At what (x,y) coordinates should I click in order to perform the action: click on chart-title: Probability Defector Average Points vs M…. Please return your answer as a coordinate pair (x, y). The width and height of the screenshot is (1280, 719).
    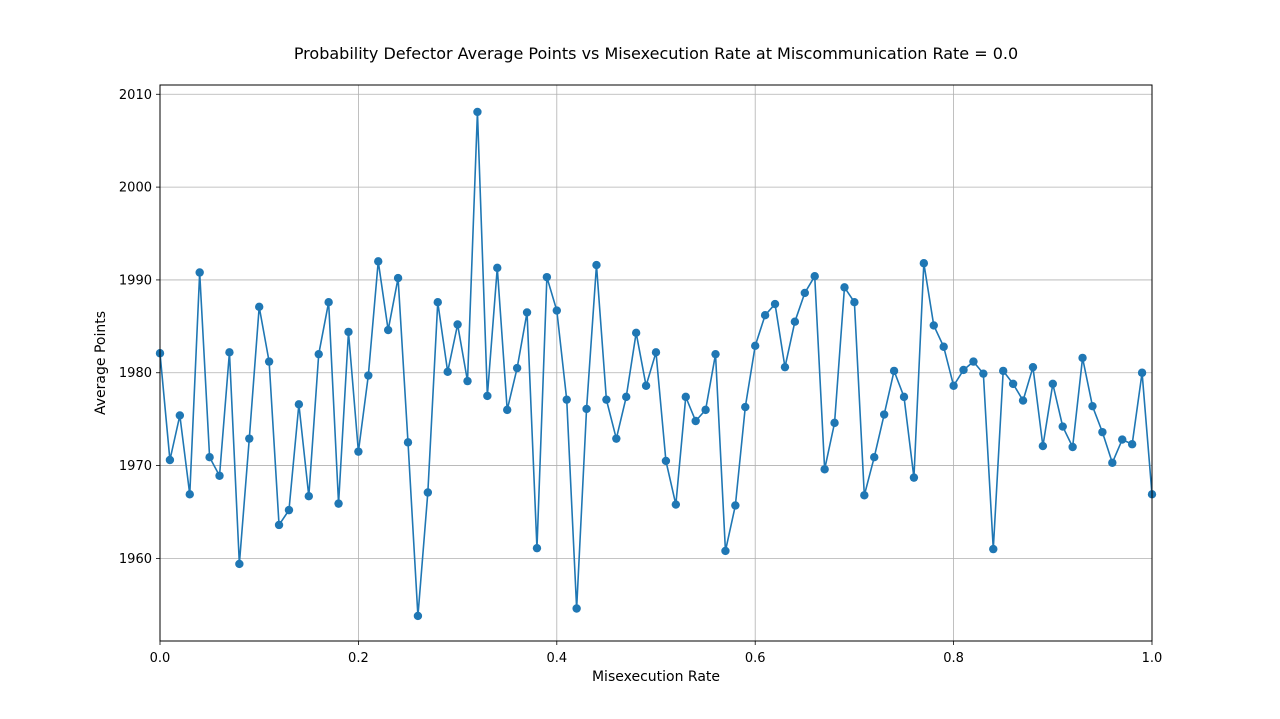
    Looking at the image, I should click on (656, 53).